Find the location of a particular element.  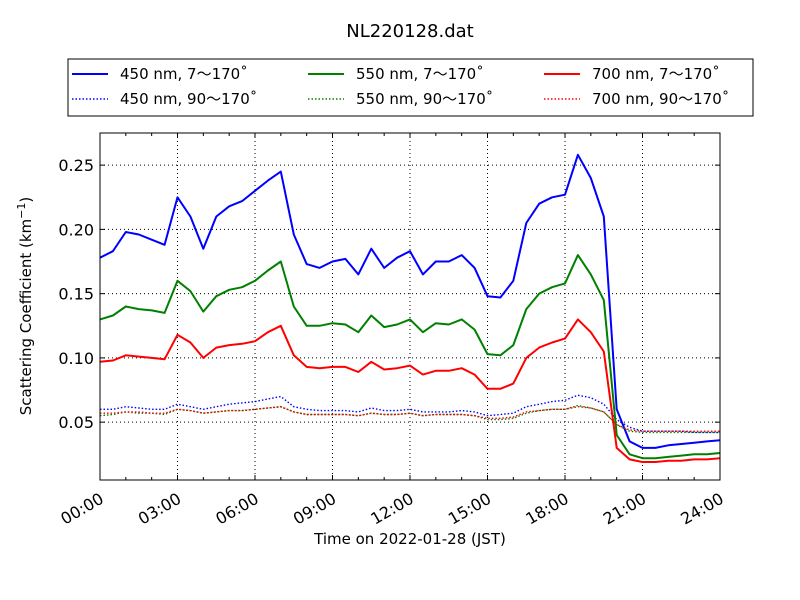

y-axis-label-end: ) is located at coordinates (26, 200).